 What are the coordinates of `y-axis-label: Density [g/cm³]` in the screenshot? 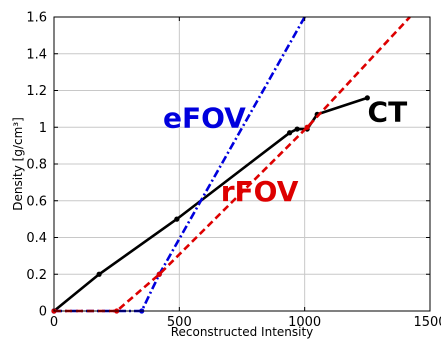 It's located at (18, 164).